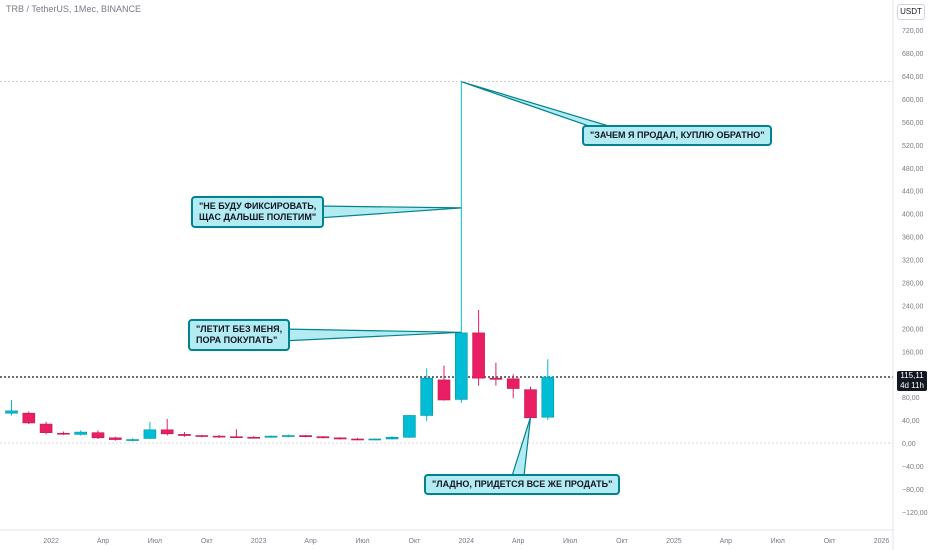 The width and height of the screenshot is (932, 550). What do you see at coordinates (521, 447) in the screenshot?
I see `pointer-bottom` at bounding box center [521, 447].